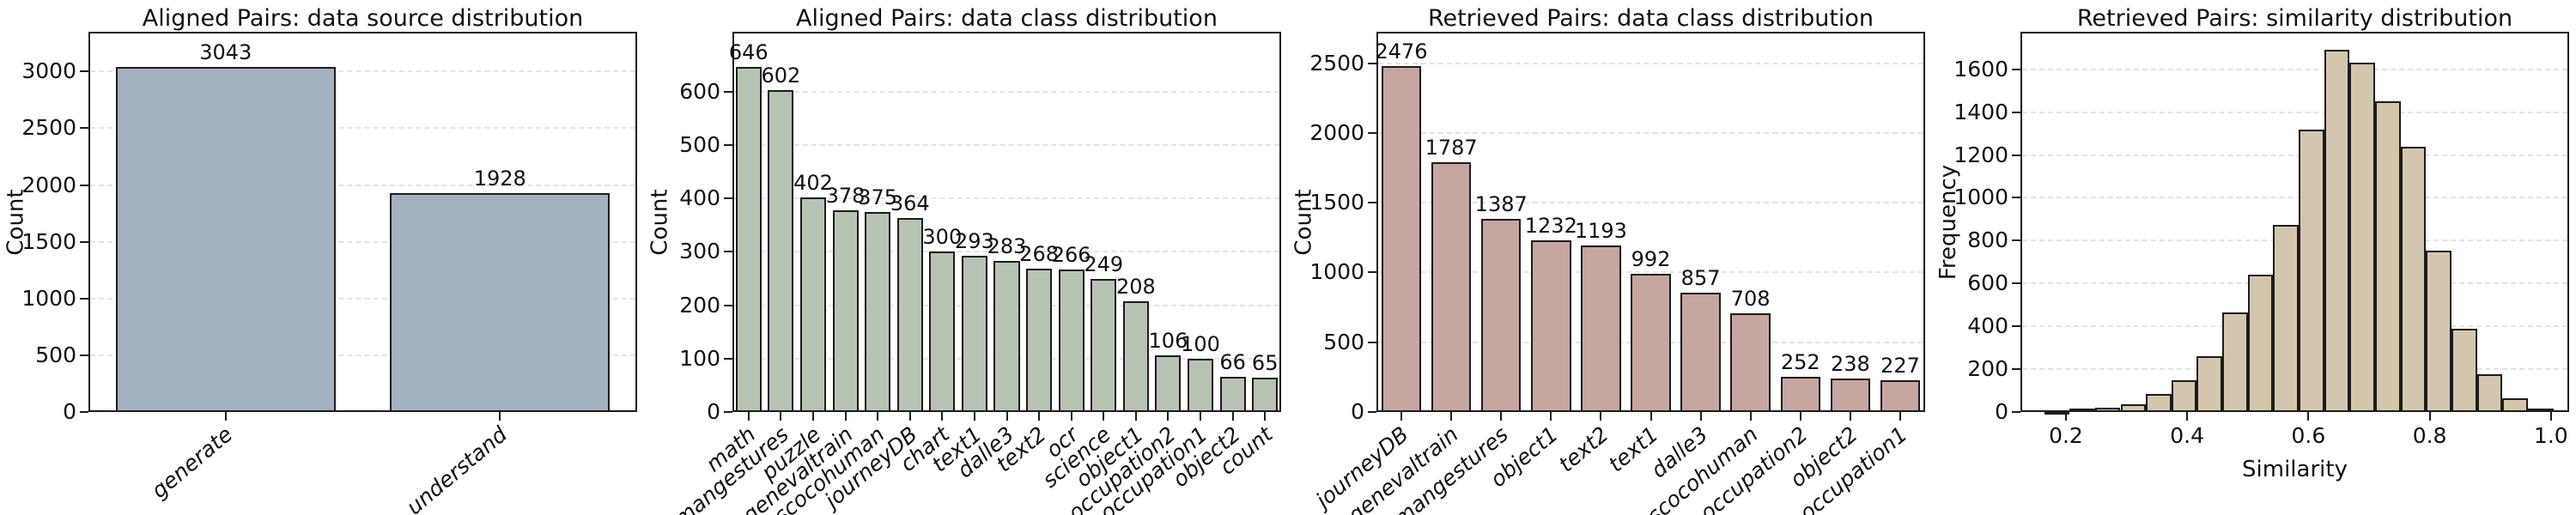  Describe the element at coordinates (48, 241) in the screenshot. I see `y-tick-label: 1500` at that location.